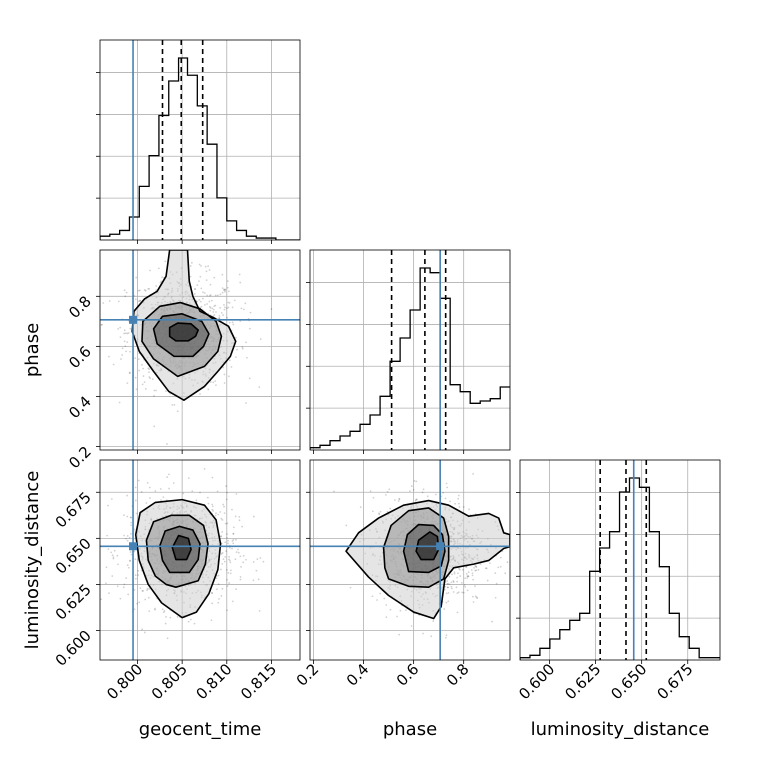  Describe the element at coordinates (410, 358) in the screenshot. I see `histogram-phase` at that location.